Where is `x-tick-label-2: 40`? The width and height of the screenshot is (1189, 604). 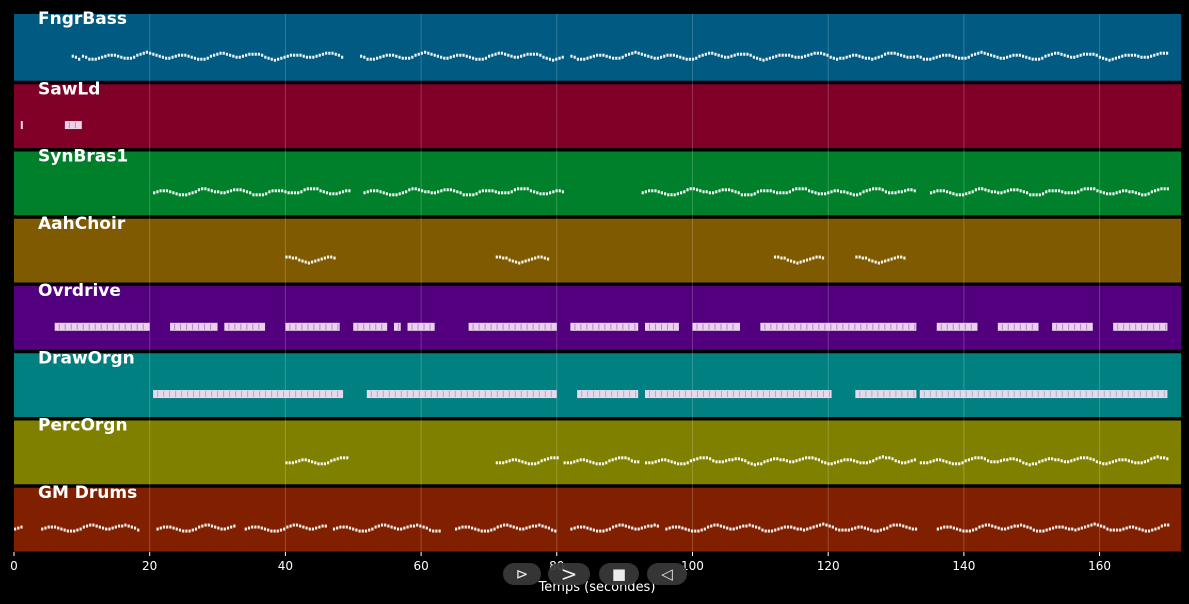 x-tick-label-2: 40 is located at coordinates (285, 566).